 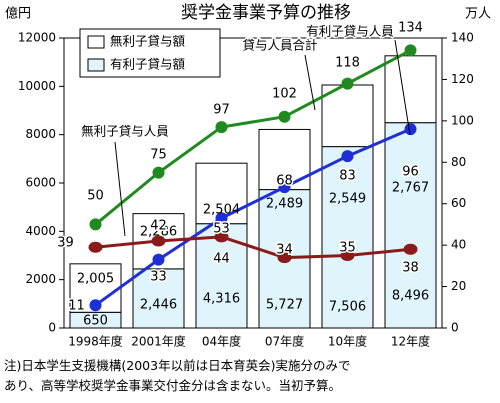 What do you see at coordinates (221, 341) in the screenshot?
I see `category-label: 04年度` at bounding box center [221, 341].